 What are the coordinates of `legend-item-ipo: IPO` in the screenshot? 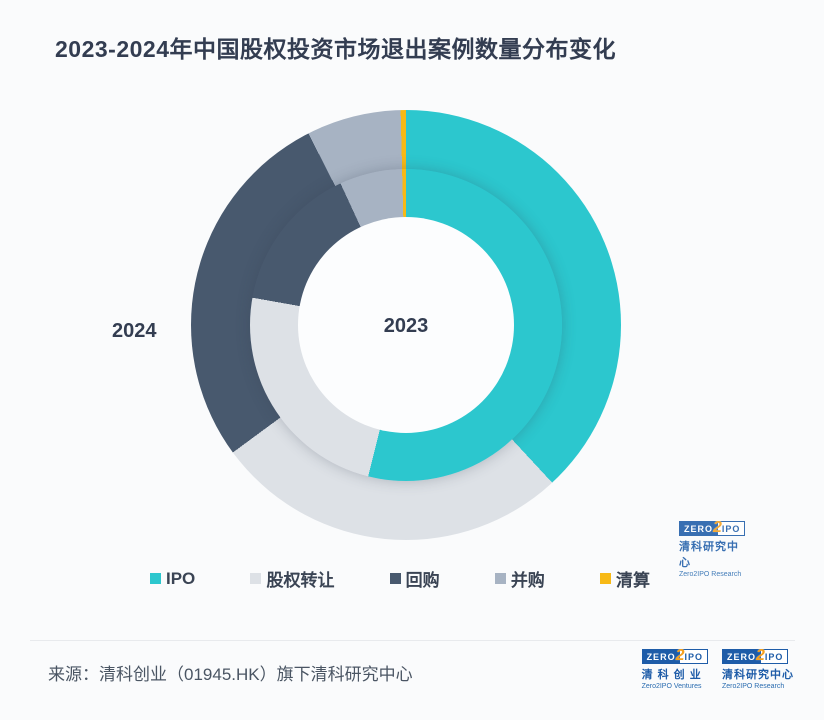 It's located at (172, 579).